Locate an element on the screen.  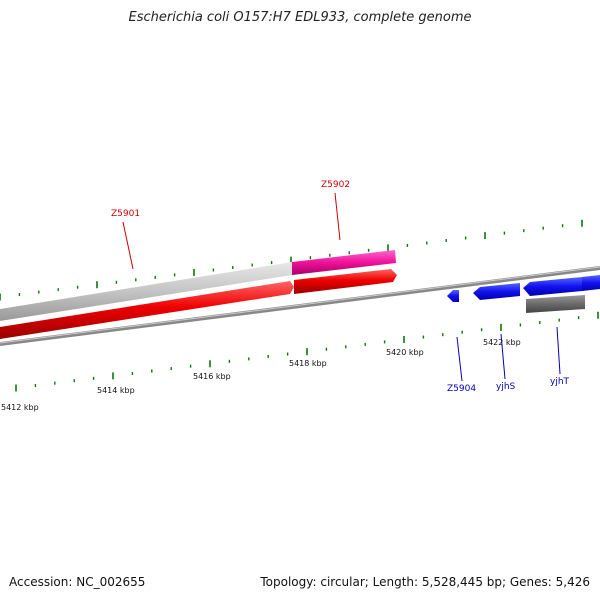
gene-yjht-lower-bar is located at coordinates (555, 304).